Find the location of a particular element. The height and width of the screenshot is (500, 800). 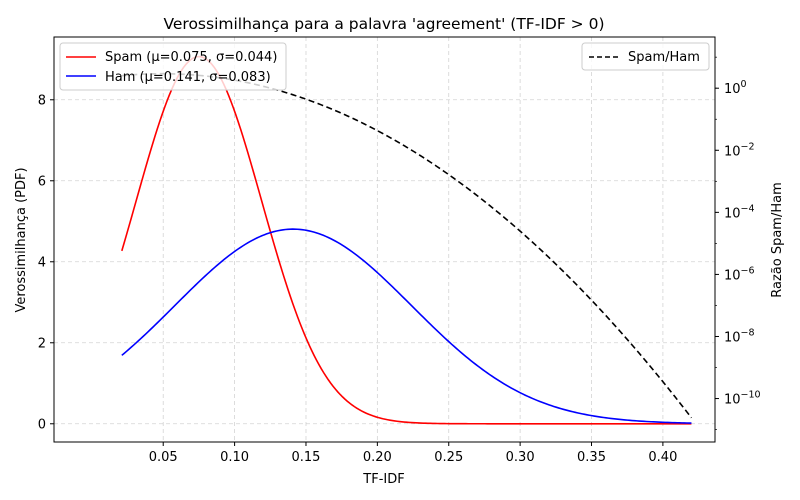

legend-right-box is located at coordinates (645, 56).